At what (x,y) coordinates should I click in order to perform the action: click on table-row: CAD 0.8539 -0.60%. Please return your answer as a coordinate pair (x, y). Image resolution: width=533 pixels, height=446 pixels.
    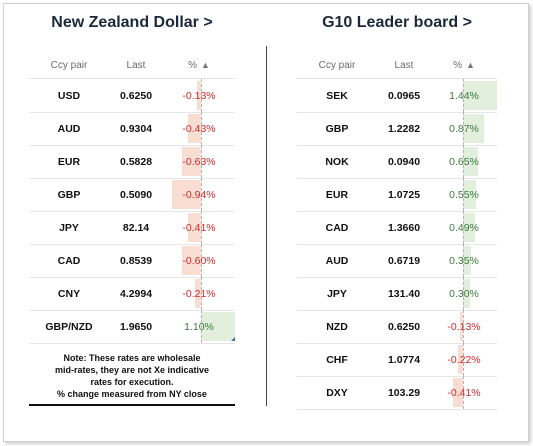
    Looking at the image, I should click on (132, 261).